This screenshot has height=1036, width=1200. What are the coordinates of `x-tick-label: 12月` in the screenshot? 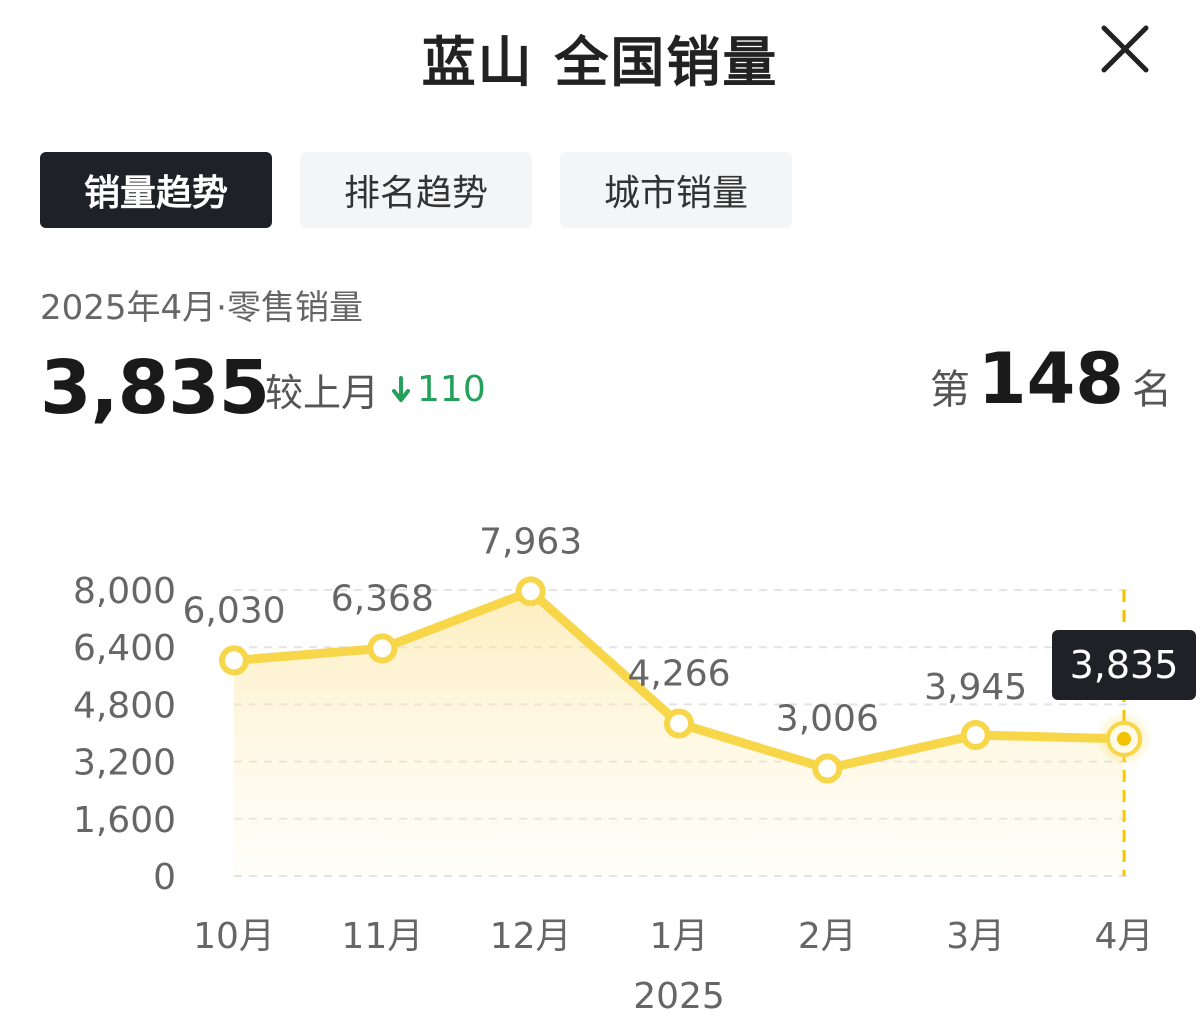 It's located at (531, 936).